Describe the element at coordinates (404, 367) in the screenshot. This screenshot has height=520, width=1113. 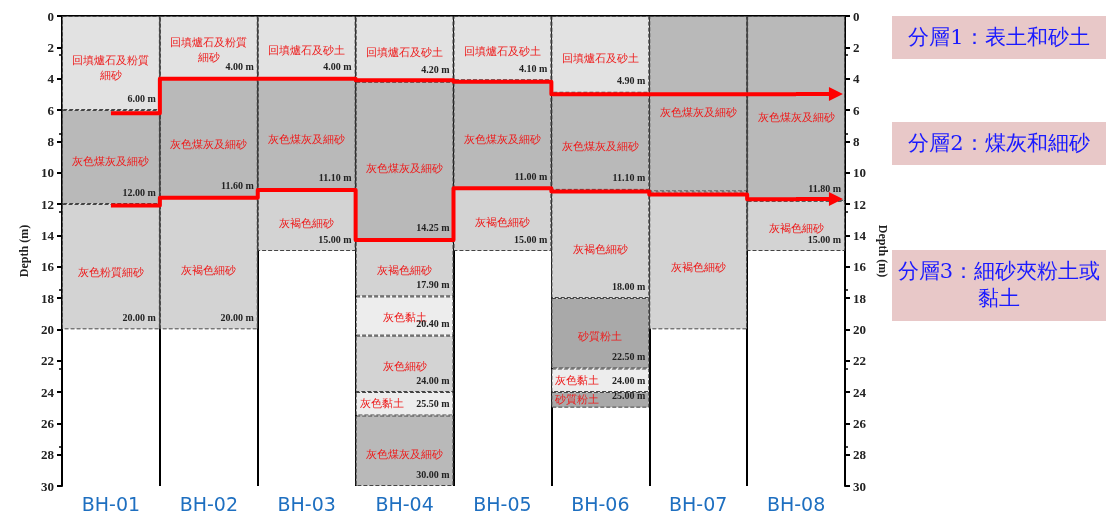
I see `annotation: 灰色細砂` at that location.